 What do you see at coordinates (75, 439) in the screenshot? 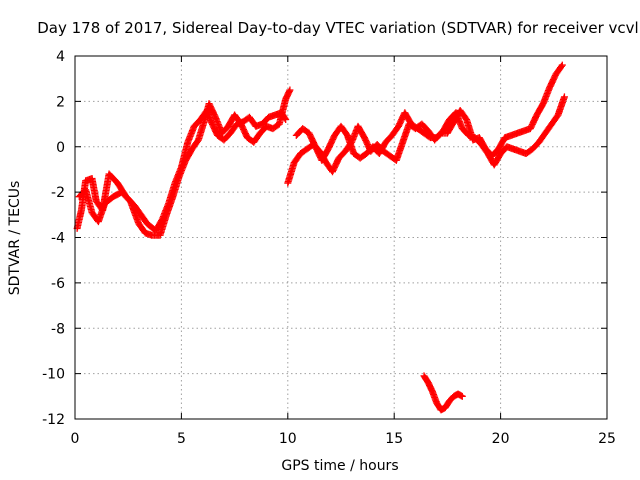
I see `x-tick-label: 0` at bounding box center [75, 439].